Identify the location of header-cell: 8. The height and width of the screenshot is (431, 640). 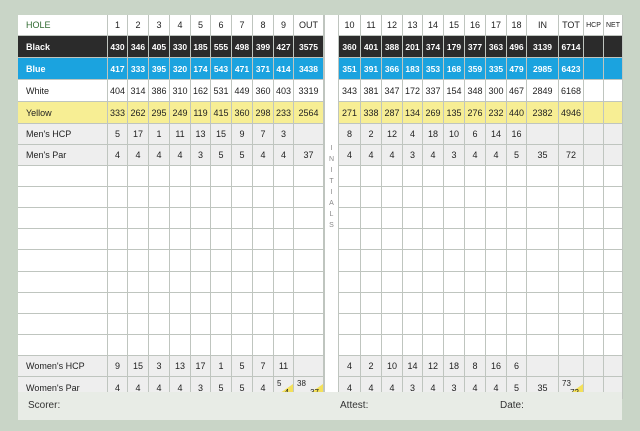
(263, 25).